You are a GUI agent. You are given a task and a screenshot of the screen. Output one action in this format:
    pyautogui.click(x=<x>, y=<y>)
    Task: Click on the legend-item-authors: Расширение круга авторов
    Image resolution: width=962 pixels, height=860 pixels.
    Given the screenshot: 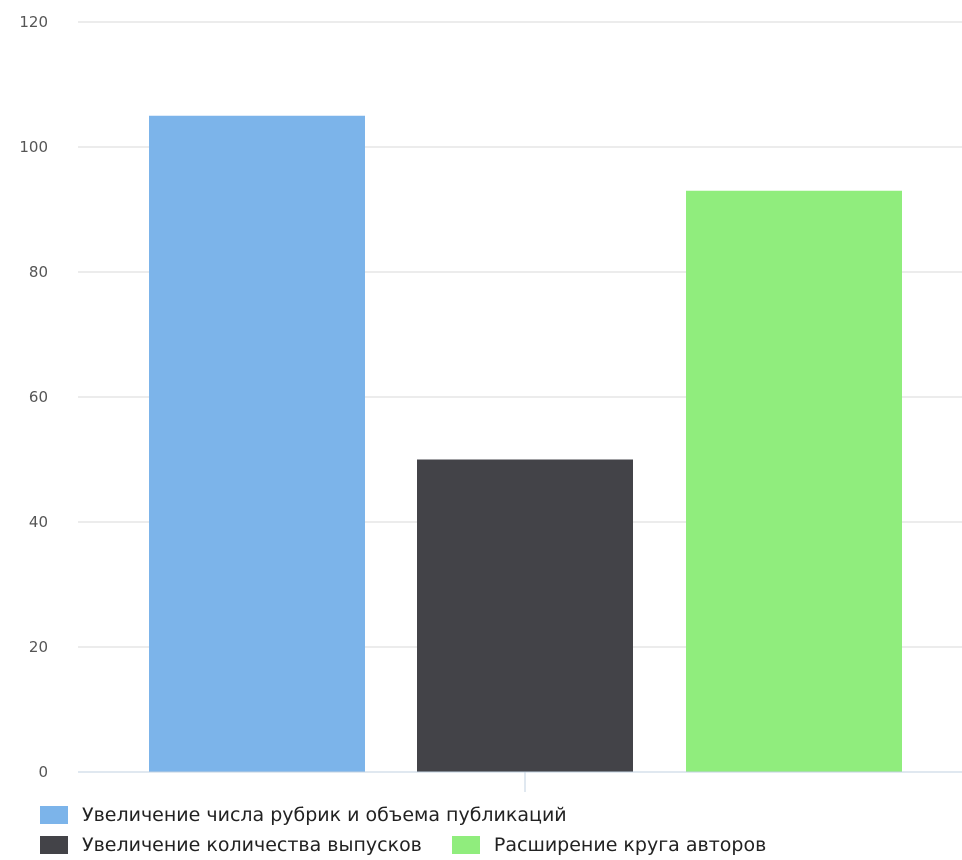 What is the action you would take?
    pyautogui.click(x=609, y=845)
    